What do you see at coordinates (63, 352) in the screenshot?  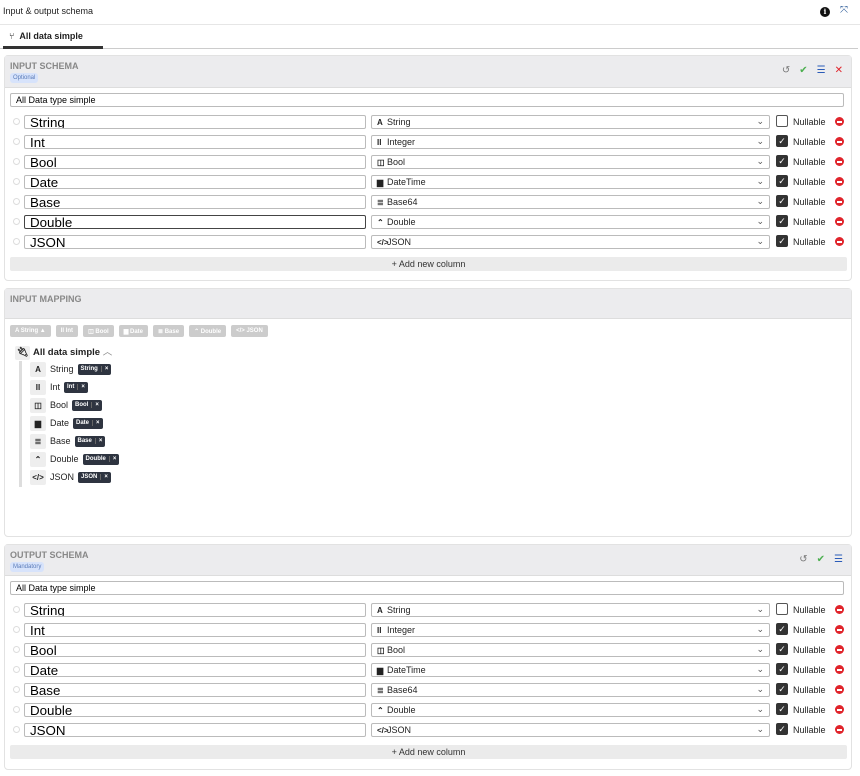 I see `tree-root: 🔌︎ All data simple ︿` at bounding box center [63, 352].